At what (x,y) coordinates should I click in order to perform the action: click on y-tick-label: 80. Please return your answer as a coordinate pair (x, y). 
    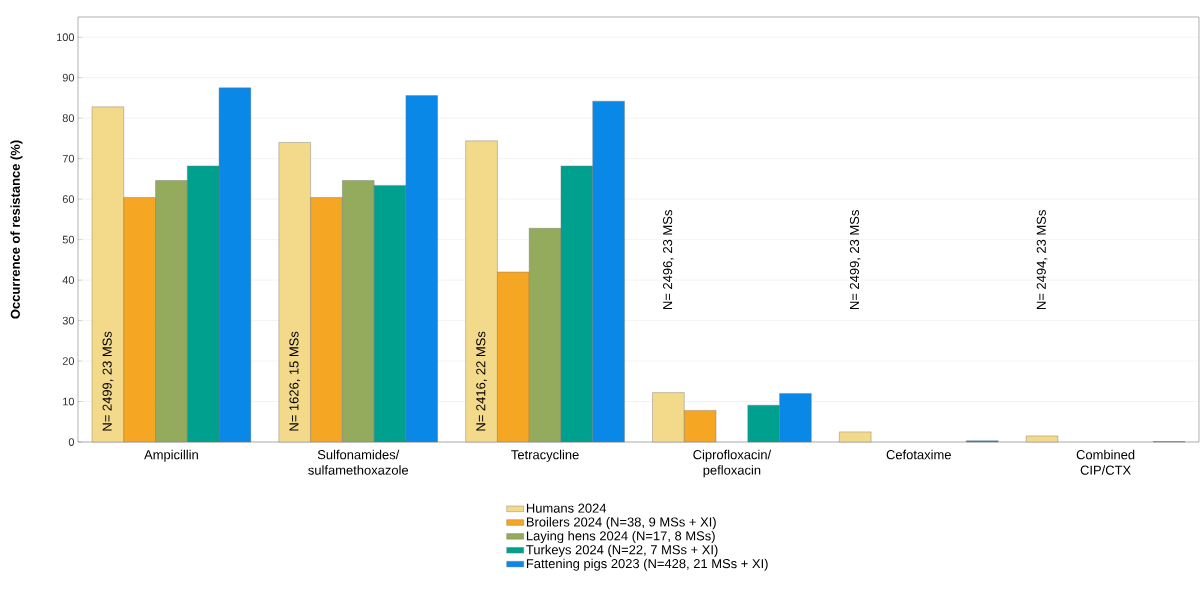
    Looking at the image, I should click on (68, 118).